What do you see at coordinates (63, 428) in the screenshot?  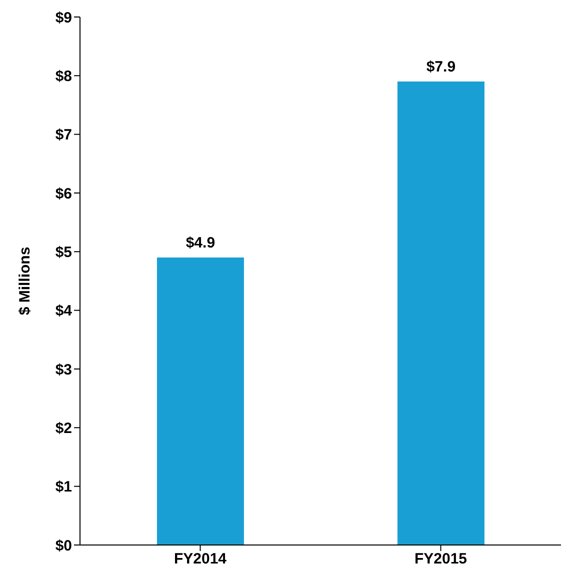 I see `y-tick-label: $2` at bounding box center [63, 428].